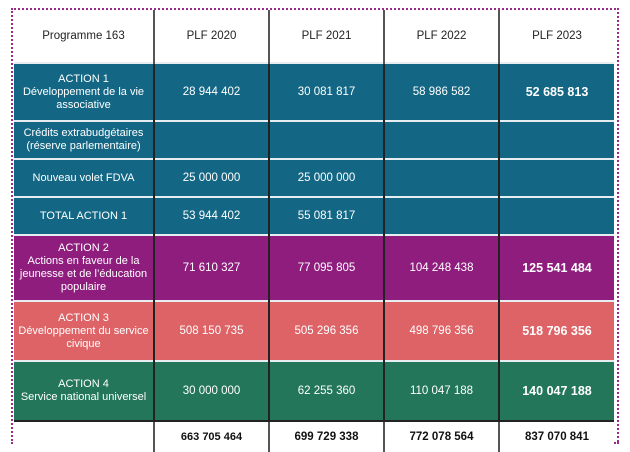 This screenshot has width=630, height=452. I want to click on row-label-line: civique, so click(83, 343).